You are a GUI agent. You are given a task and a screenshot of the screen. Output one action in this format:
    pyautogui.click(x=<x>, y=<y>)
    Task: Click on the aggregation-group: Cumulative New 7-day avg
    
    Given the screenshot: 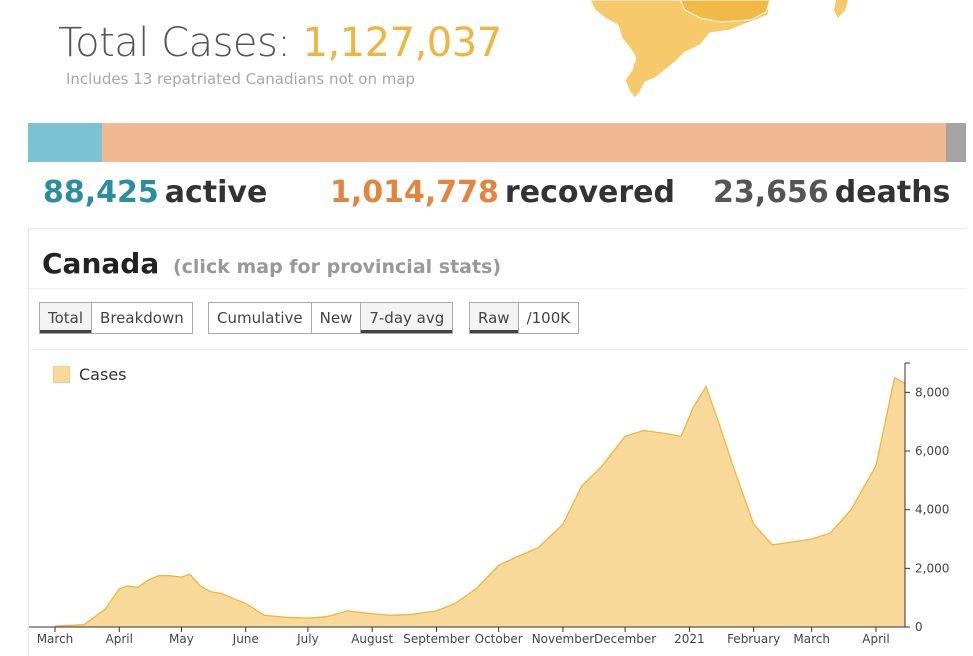 What is the action you would take?
    pyautogui.click(x=331, y=318)
    